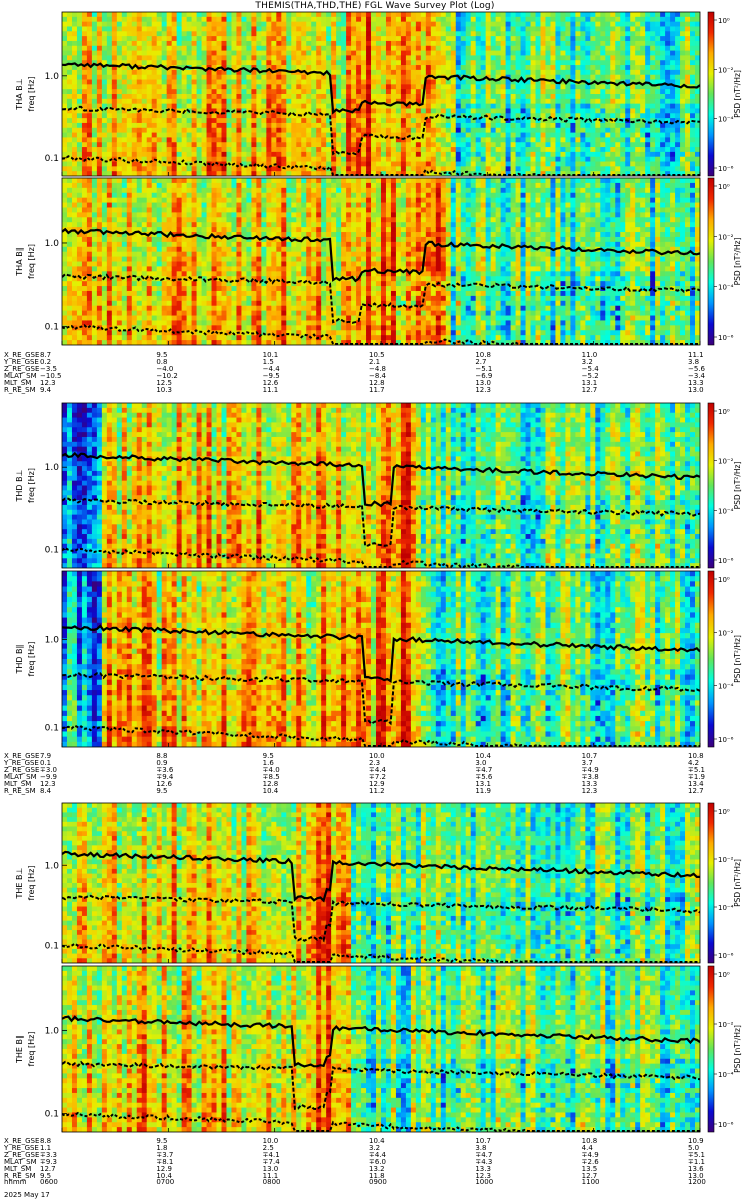 The image size is (750, 1200). I want to click on ephemeris-value: ∓1.9, so click(696, 777).